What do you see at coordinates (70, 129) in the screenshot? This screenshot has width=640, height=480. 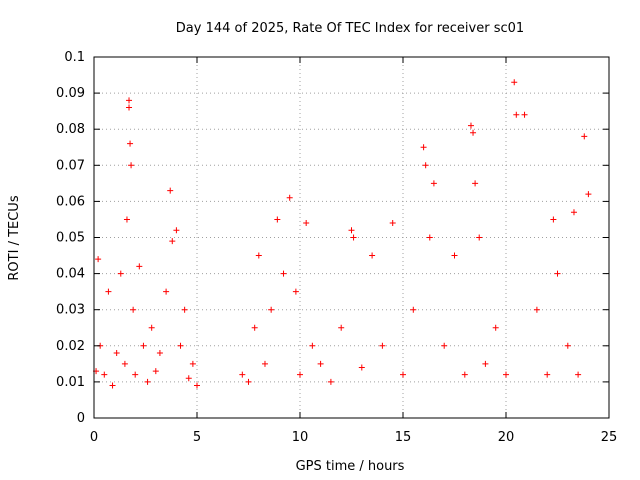 I see `y-tick-label: 0.08` at bounding box center [70, 129].